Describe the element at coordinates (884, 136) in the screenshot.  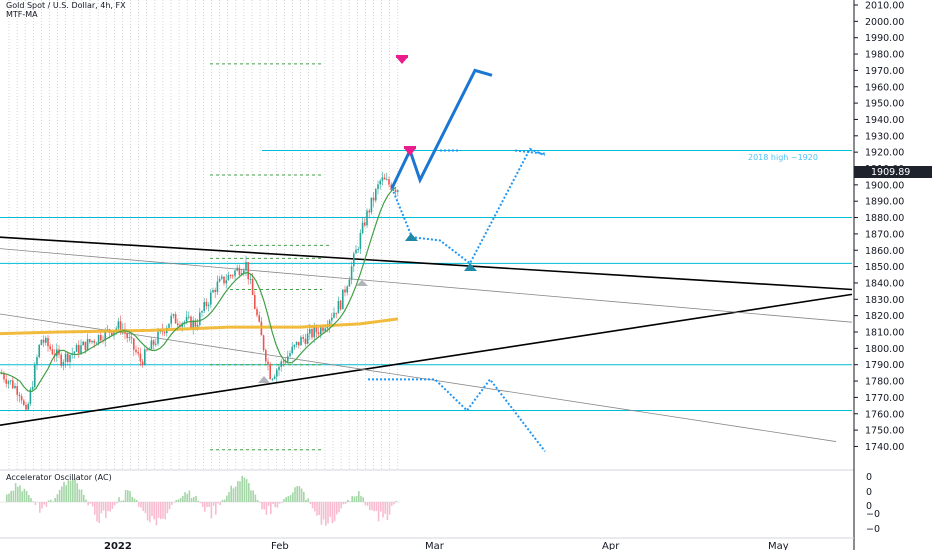
I see `price-tick-label: 1930.00` at that location.